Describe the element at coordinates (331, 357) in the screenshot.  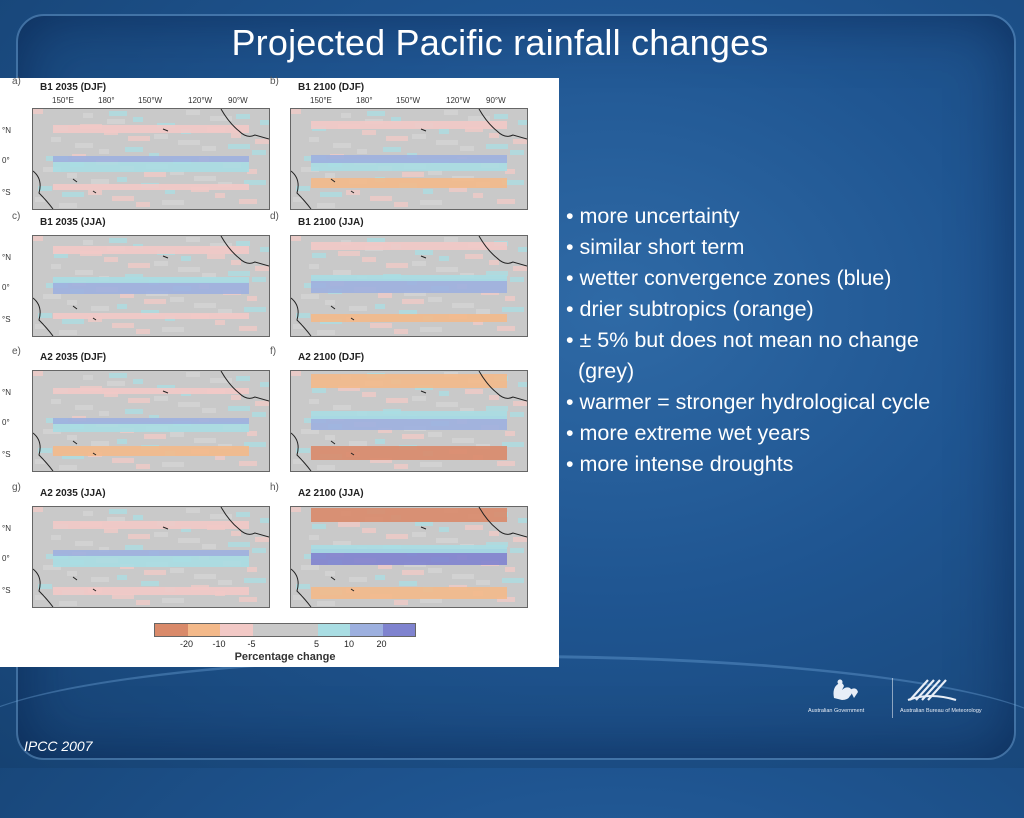
I see `panel-title: A2 2100 (DJF)` at that location.